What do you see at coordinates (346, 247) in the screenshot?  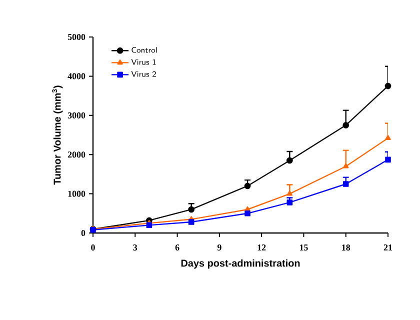 I see `x-tick-label: 18` at bounding box center [346, 247].